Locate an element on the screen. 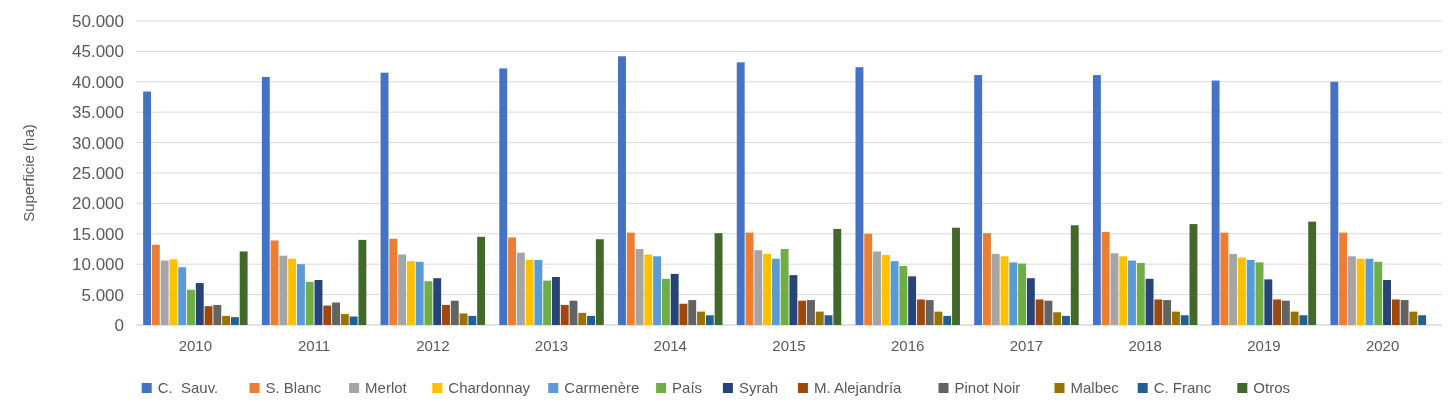 This screenshot has width=1454, height=409. x-tick-label: 2013 is located at coordinates (551, 345).